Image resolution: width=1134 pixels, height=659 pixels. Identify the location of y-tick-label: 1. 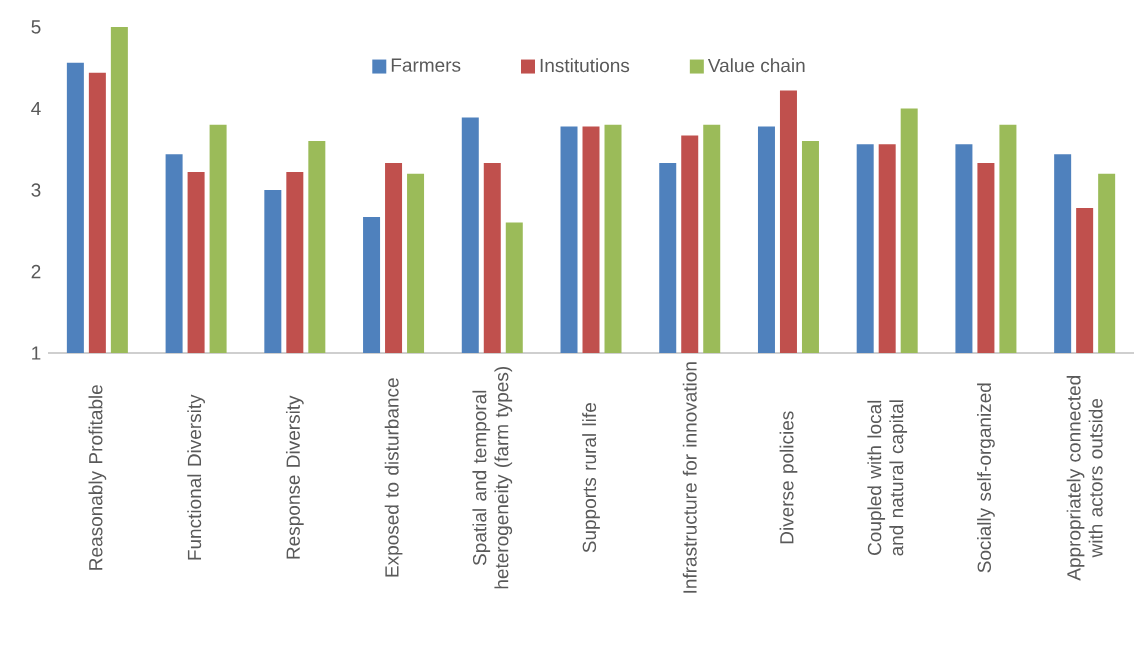
(36, 353).